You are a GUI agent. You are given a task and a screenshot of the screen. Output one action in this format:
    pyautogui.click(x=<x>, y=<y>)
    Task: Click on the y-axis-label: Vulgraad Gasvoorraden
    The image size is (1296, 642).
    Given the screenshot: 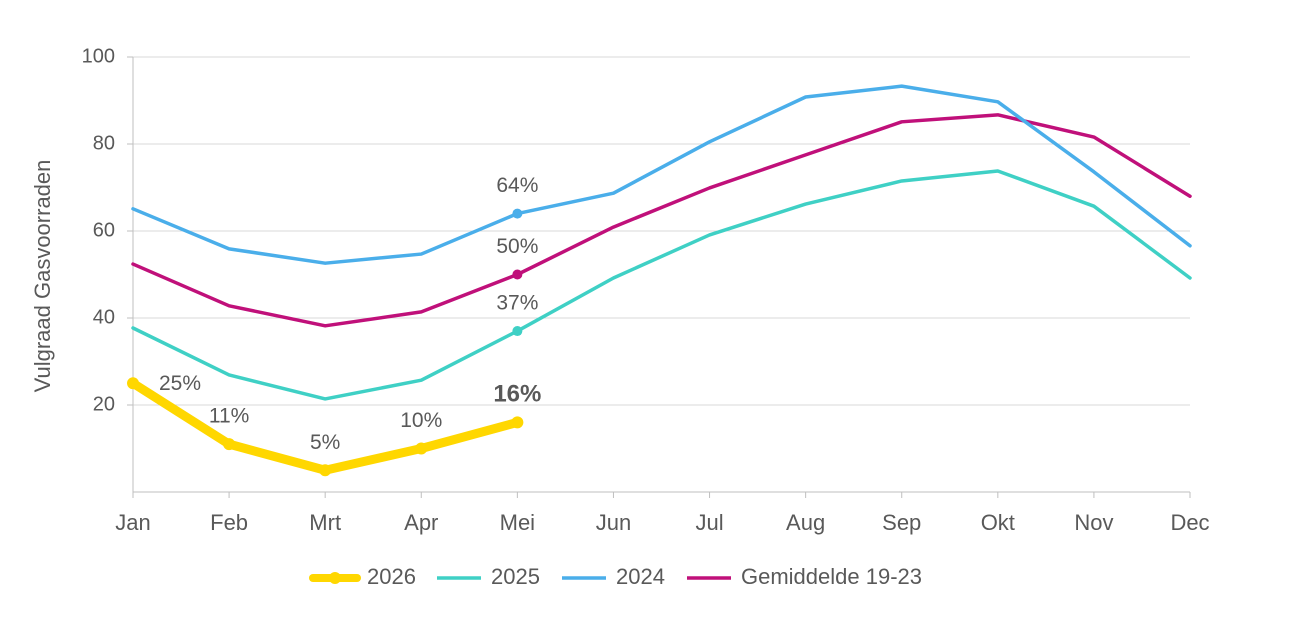 What is the action you would take?
    pyautogui.click(x=42, y=276)
    